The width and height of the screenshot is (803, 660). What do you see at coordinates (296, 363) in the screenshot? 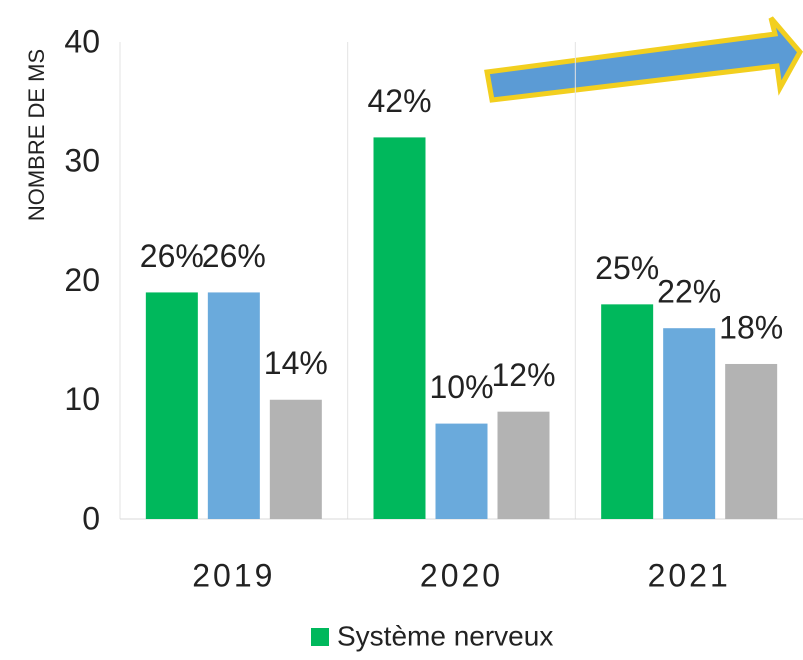
I see `data-label: 14%` at bounding box center [296, 363].